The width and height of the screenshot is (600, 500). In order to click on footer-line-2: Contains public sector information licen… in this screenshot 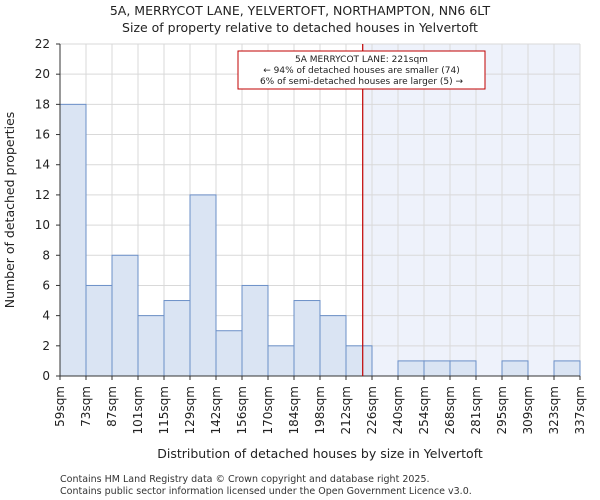, I will do `click(266, 491)`.